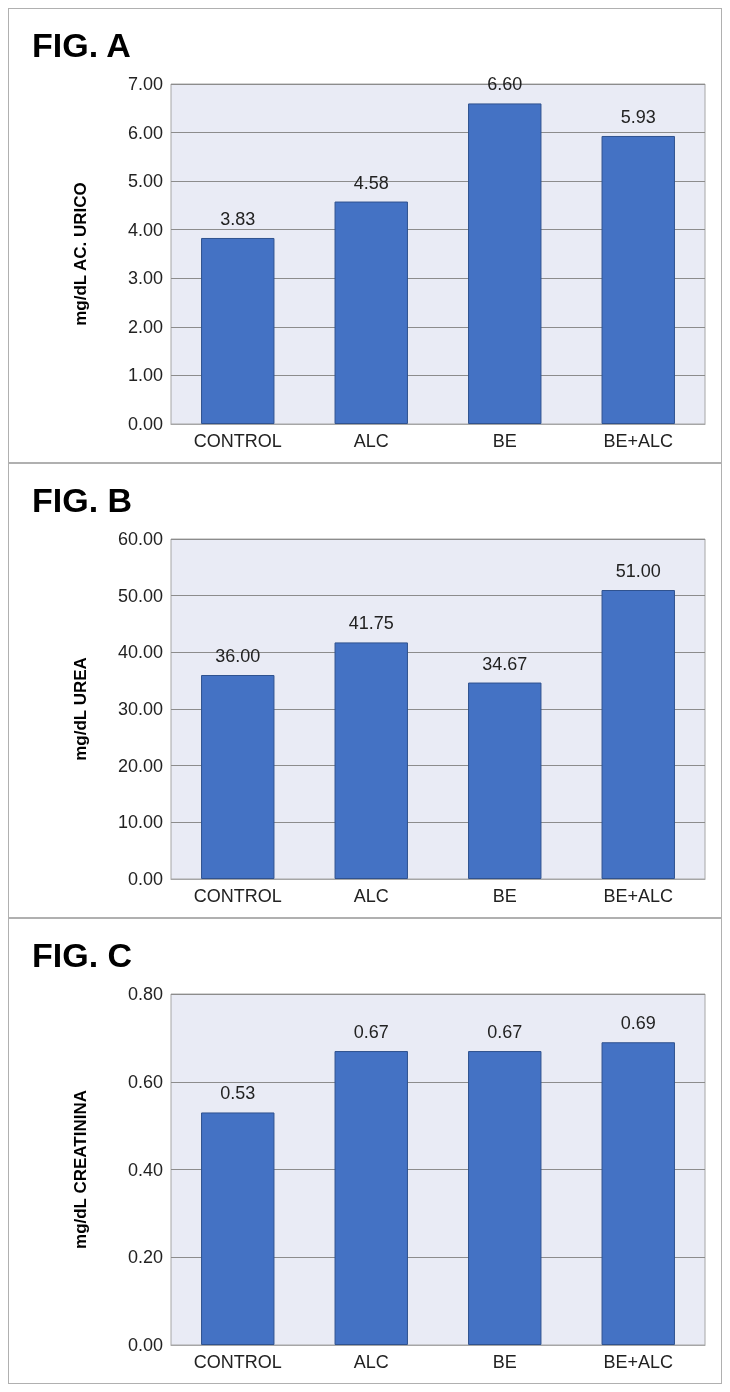 The height and width of the screenshot is (1392, 730). What do you see at coordinates (145, 1257) in the screenshot?
I see `y-tick-label: 0.20` at bounding box center [145, 1257].